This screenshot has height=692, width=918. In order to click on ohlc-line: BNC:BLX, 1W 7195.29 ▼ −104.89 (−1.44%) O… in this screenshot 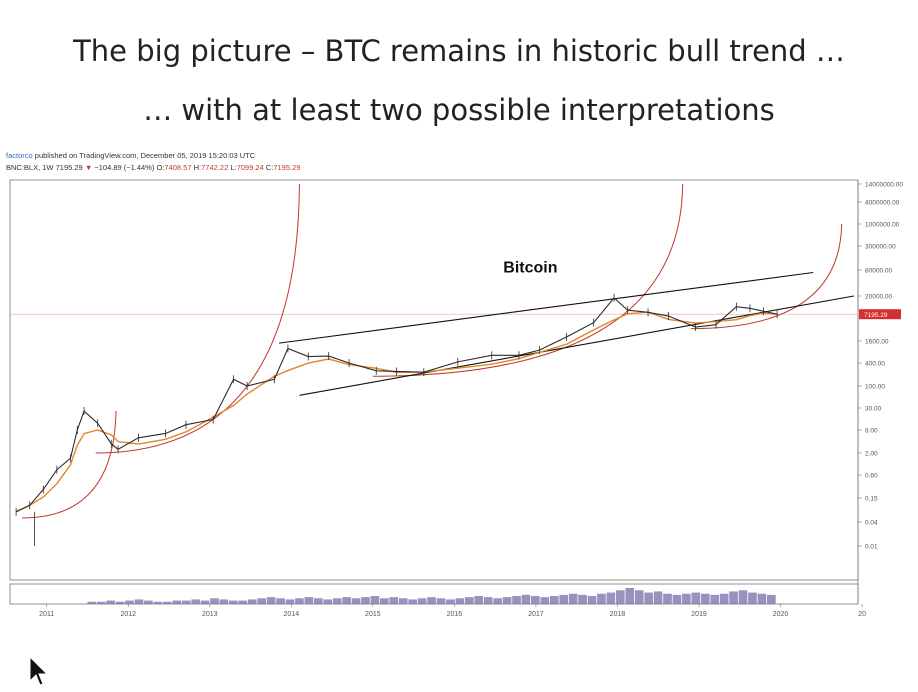, I will do `click(153, 167)`.